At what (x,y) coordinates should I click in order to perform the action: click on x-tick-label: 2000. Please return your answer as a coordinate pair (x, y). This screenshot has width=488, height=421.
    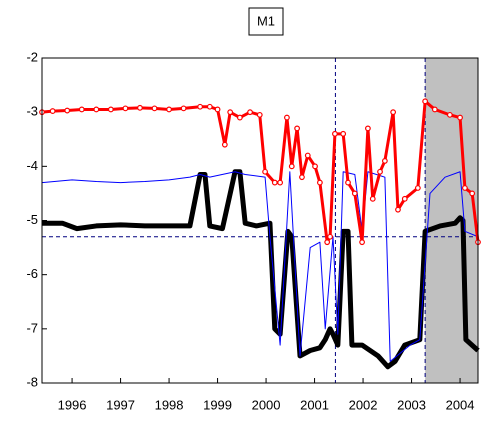
    Looking at the image, I should click on (266, 404).